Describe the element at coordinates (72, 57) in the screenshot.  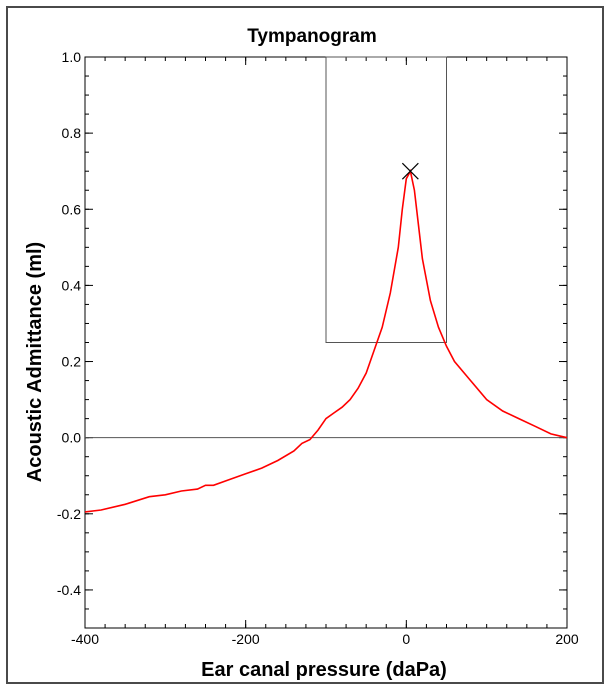
I see `y-tick-label: 1.0` at that location.